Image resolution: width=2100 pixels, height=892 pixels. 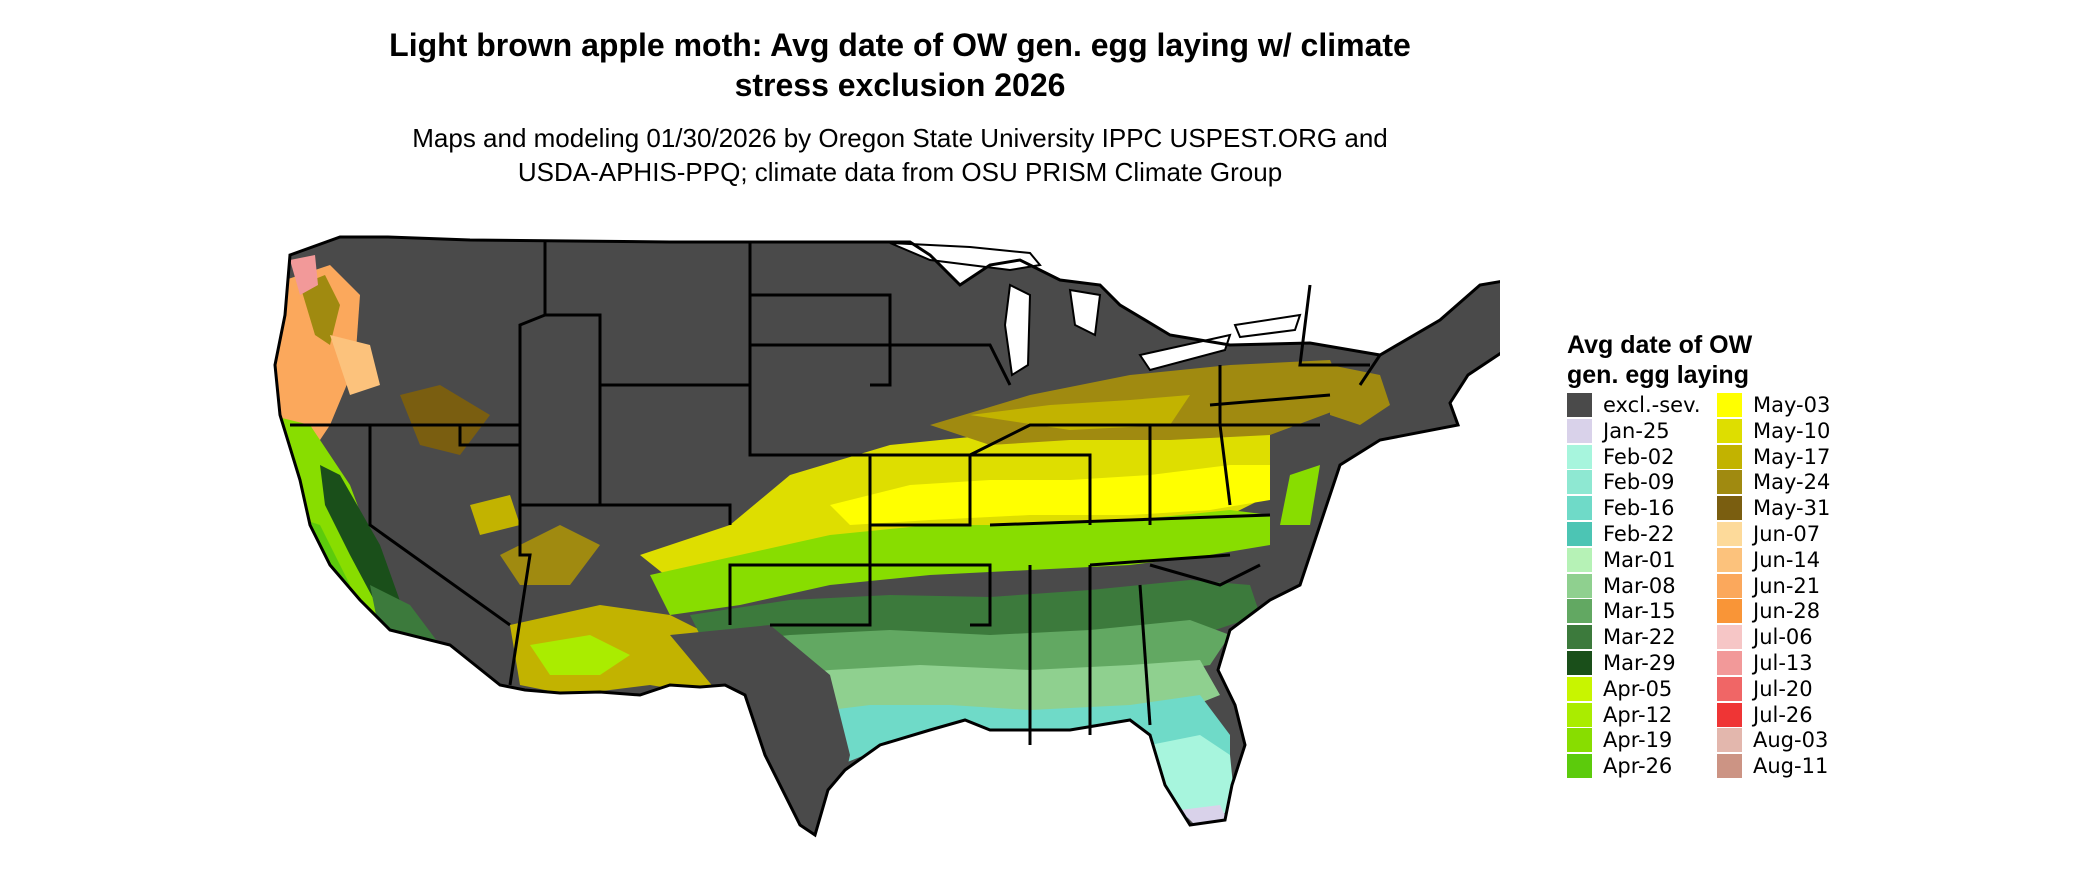 What do you see at coordinates (1660, 345) in the screenshot?
I see `legend-title-line1: Avg date of OW` at bounding box center [1660, 345].